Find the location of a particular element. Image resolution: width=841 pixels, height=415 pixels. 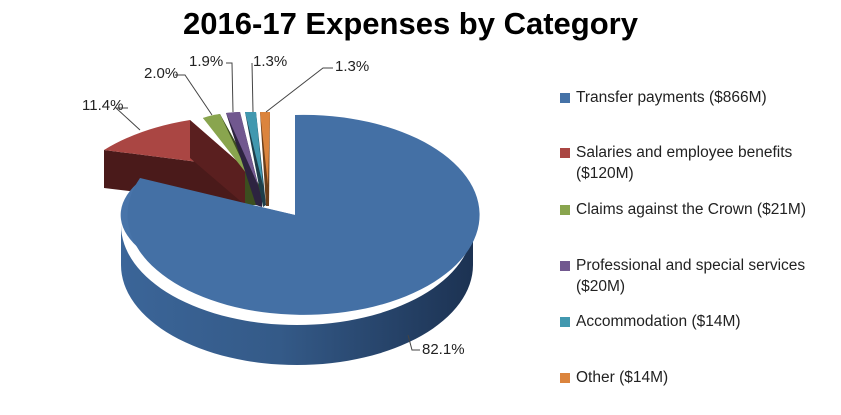

legend-label: Accommodation ($14M) is located at coordinates (658, 321).